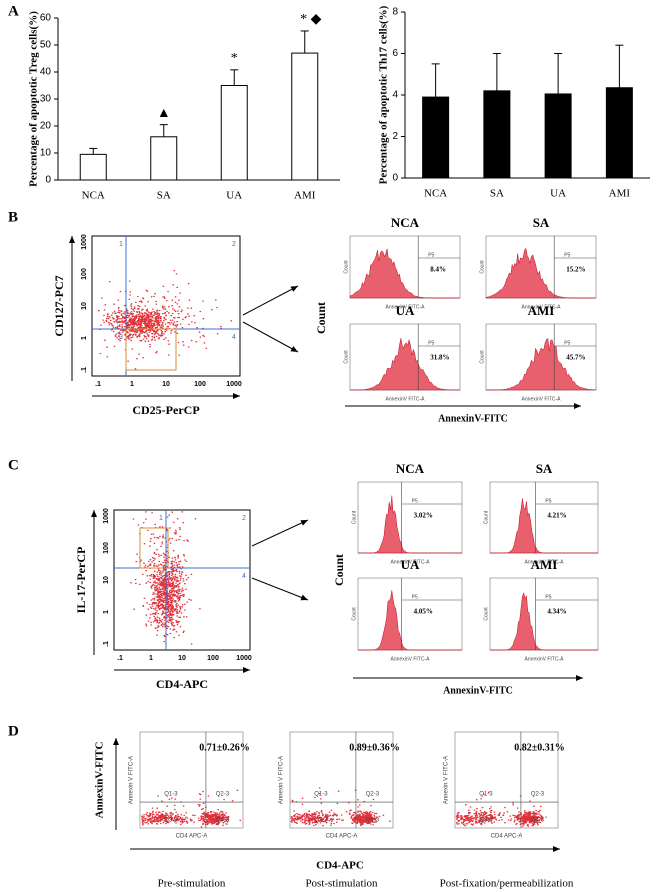  Describe the element at coordinates (575, 358) in the screenshot. I see `gate-percent: 45.7%` at that location.